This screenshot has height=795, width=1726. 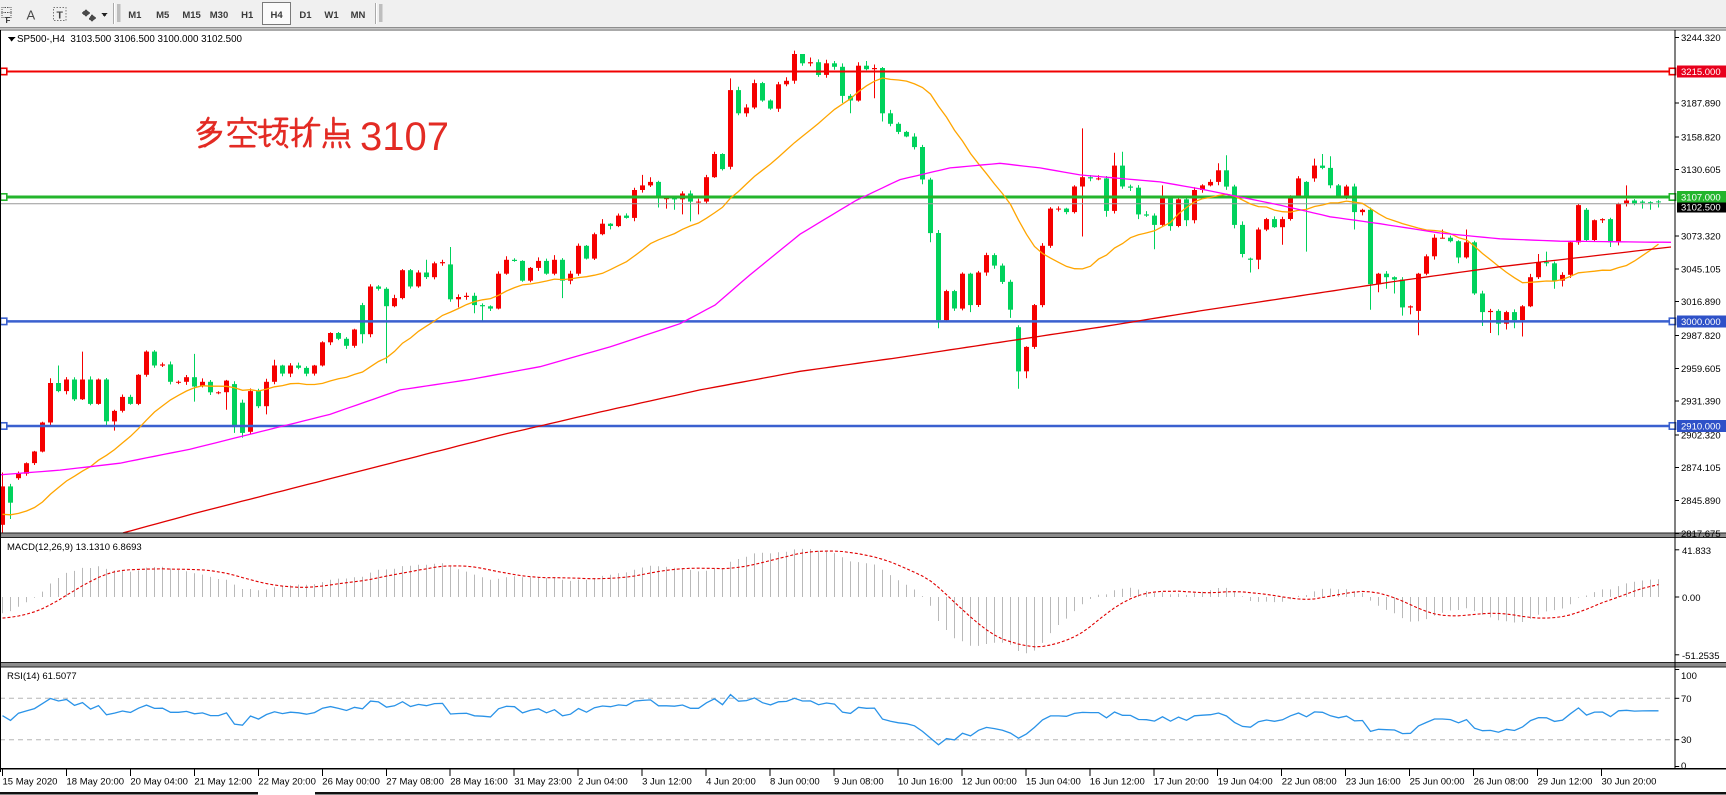 I want to click on svg-text: H1, so click(x=247, y=15).